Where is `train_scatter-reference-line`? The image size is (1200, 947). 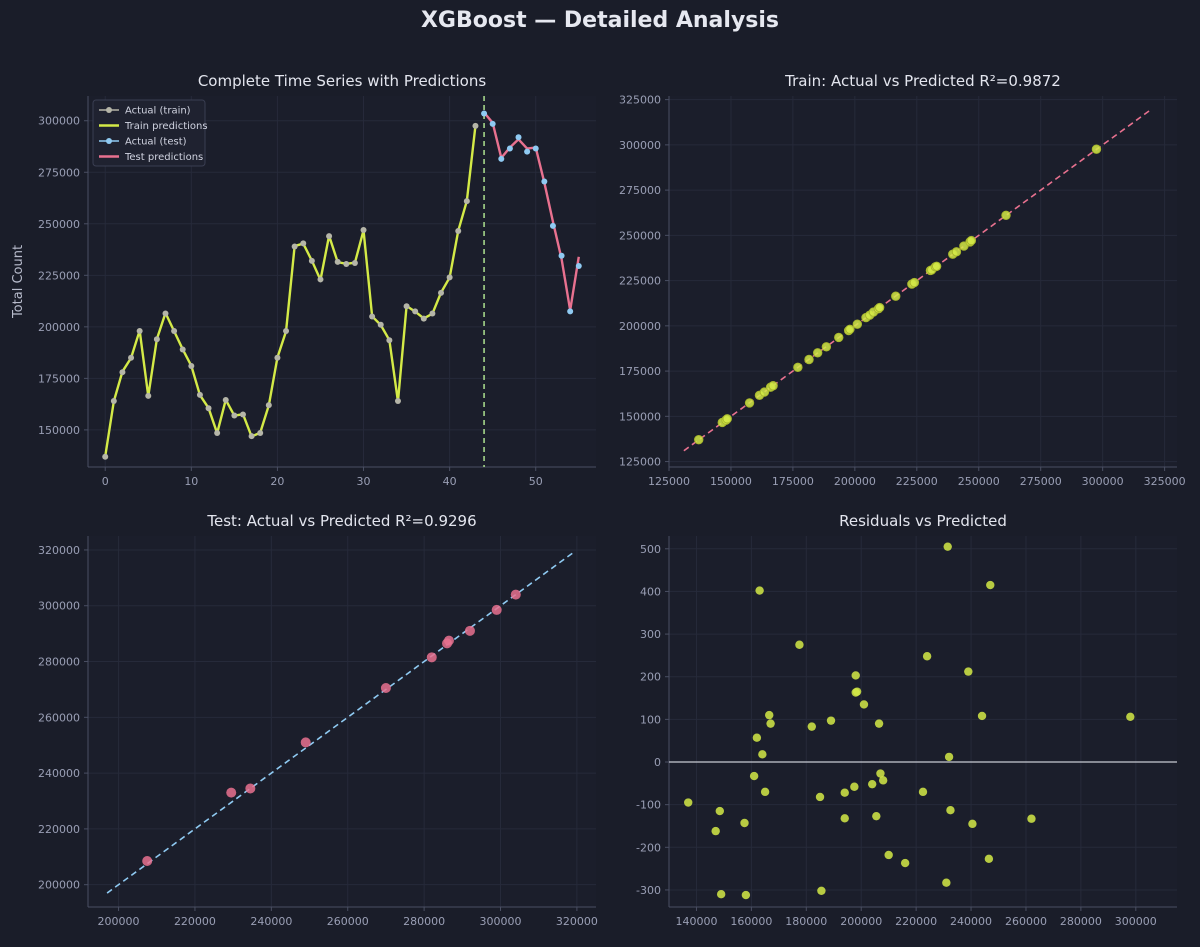
train_scatter-reference-line is located at coordinates (918, 280).